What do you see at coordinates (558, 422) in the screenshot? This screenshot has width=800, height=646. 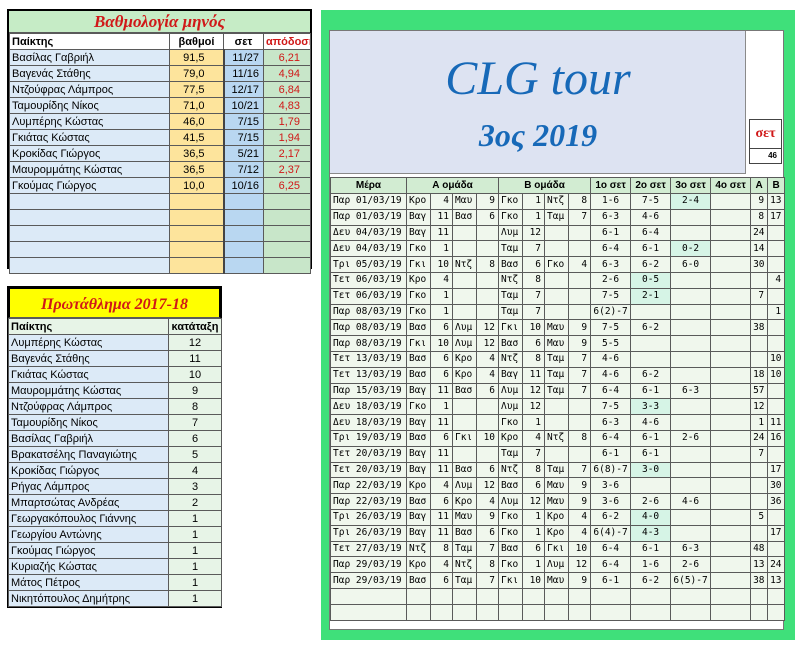 I see `match-row: Δευ 18/03/19 Βαγ 11 Γκο 1 6-3 4-6 1 11` at bounding box center [558, 422].